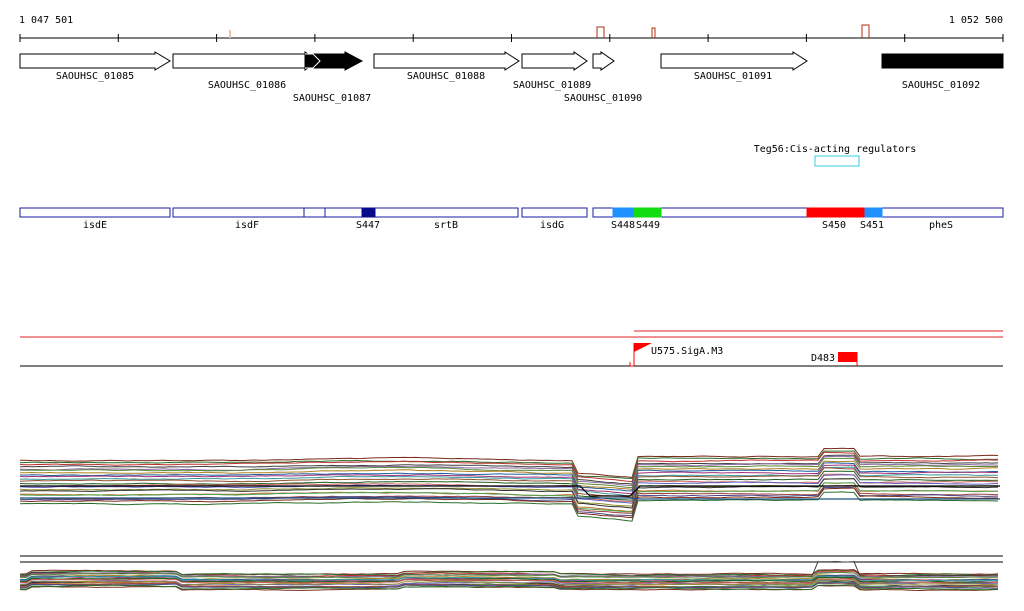  I want to click on promoter-flag, so click(640, 355).